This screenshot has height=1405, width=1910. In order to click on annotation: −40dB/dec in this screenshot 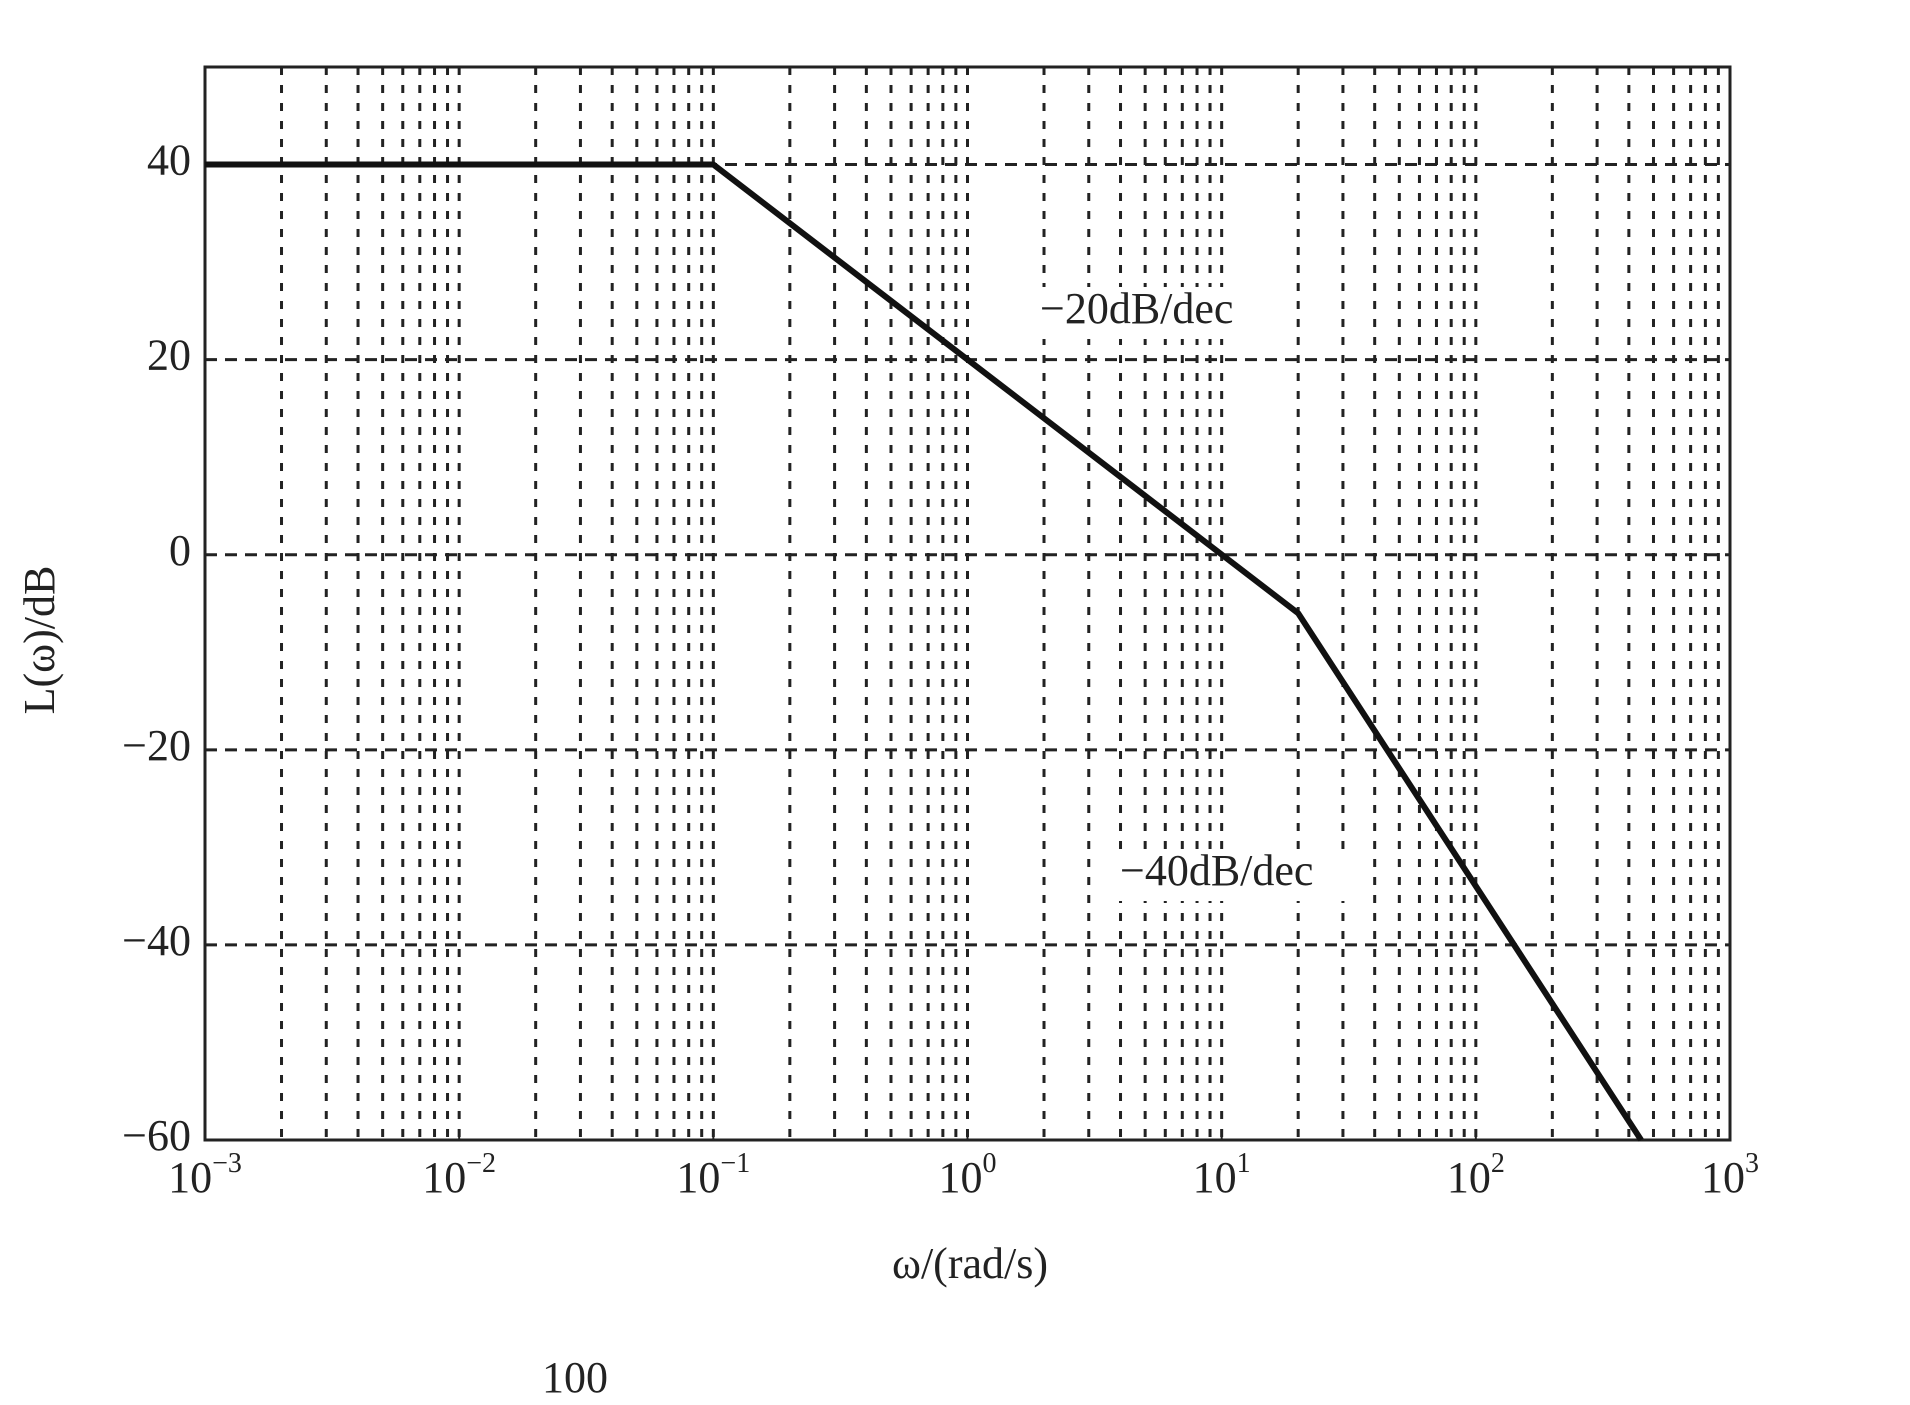, I will do `click(1216, 870)`.